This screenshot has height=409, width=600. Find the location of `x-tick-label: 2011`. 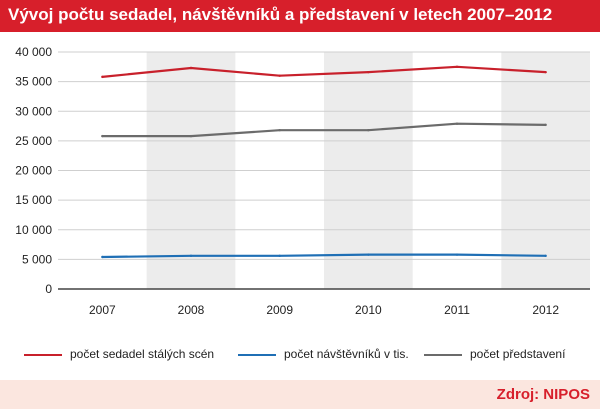

x-tick-label: 2011 is located at coordinates (457, 310).